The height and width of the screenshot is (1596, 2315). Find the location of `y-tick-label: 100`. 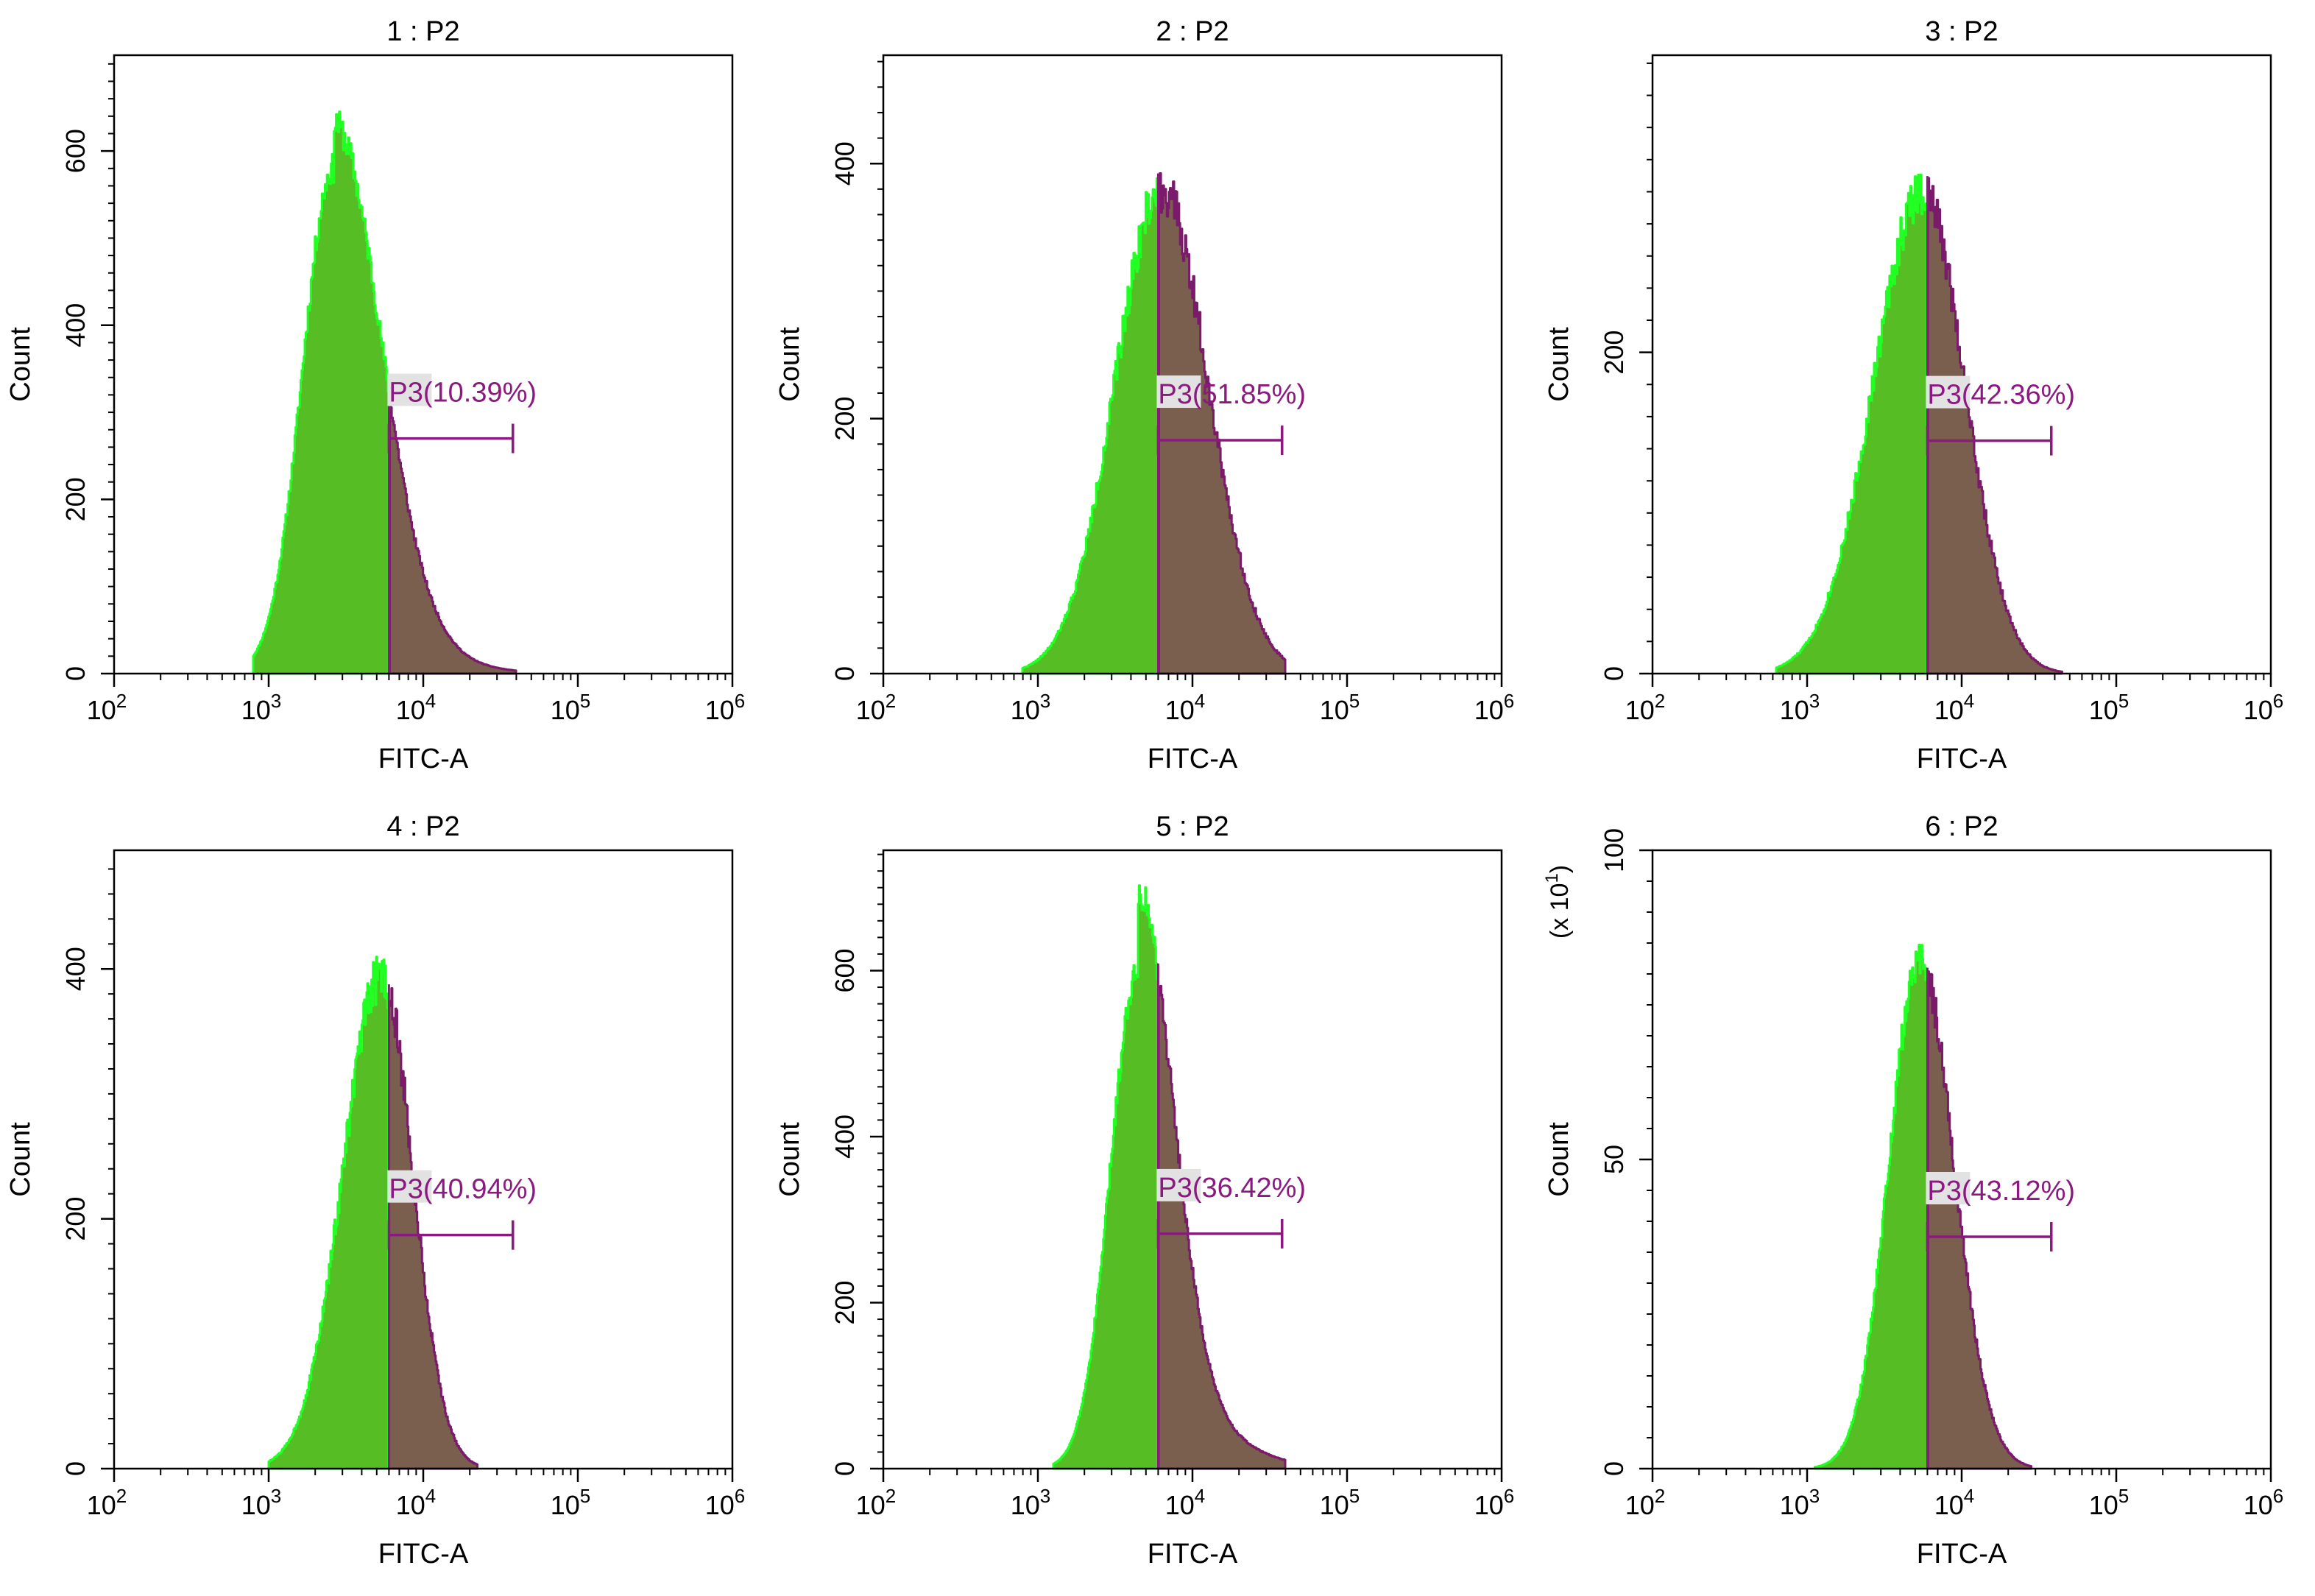

y-tick-label: 100 is located at coordinates (1614, 850).